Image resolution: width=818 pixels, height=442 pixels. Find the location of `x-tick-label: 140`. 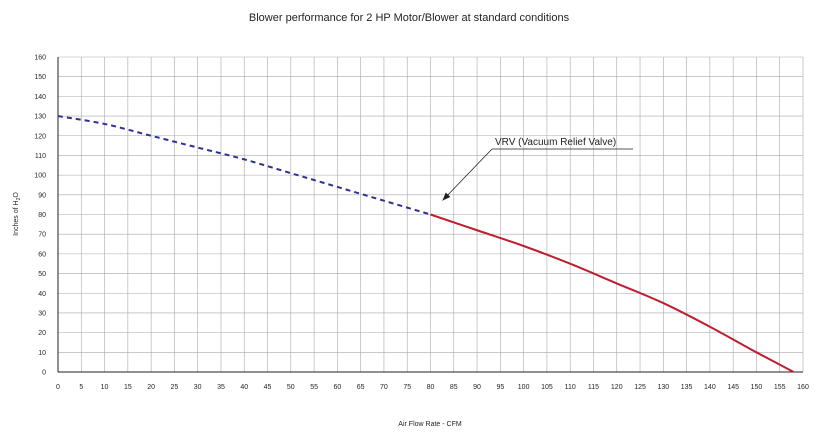

x-tick-label: 140 is located at coordinates (710, 387).